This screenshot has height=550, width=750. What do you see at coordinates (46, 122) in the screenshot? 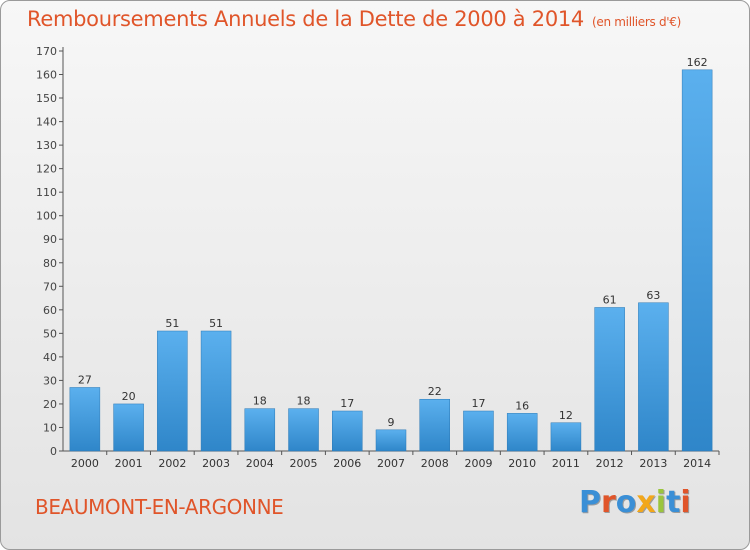
I see `y-tick-label: 140` at bounding box center [46, 122].